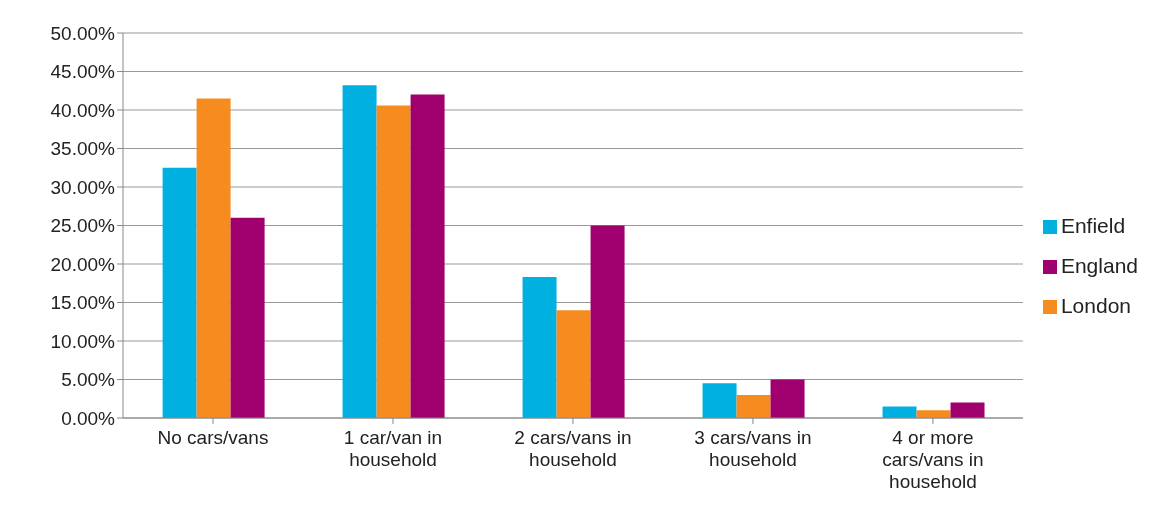  Describe the element at coordinates (1099, 265) in the screenshot. I see `legend-label: England` at that location.